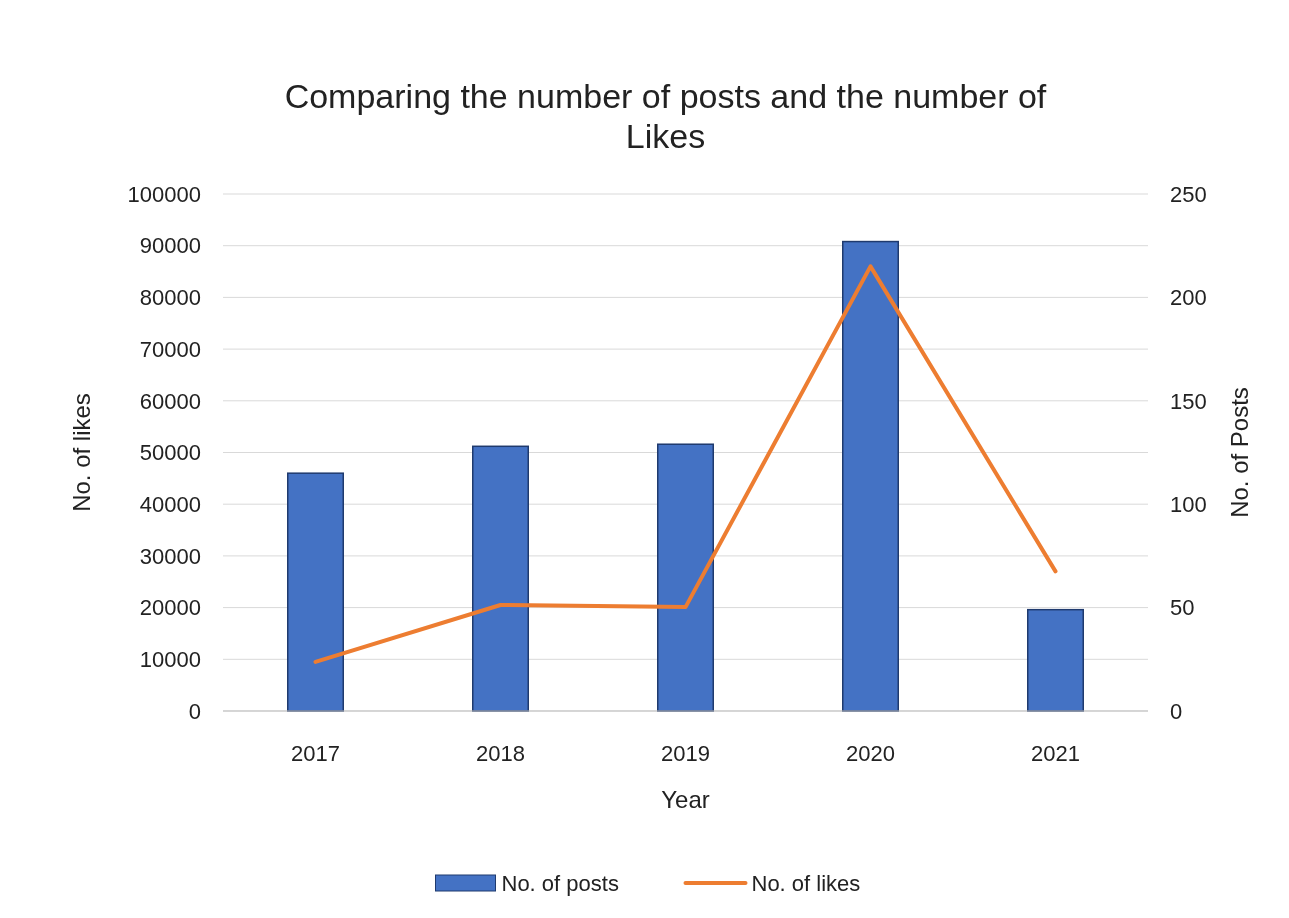  What do you see at coordinates (170, 453) in the screenshot?
I see `y-tick-label: 50000` at bounding box center [170, 453].